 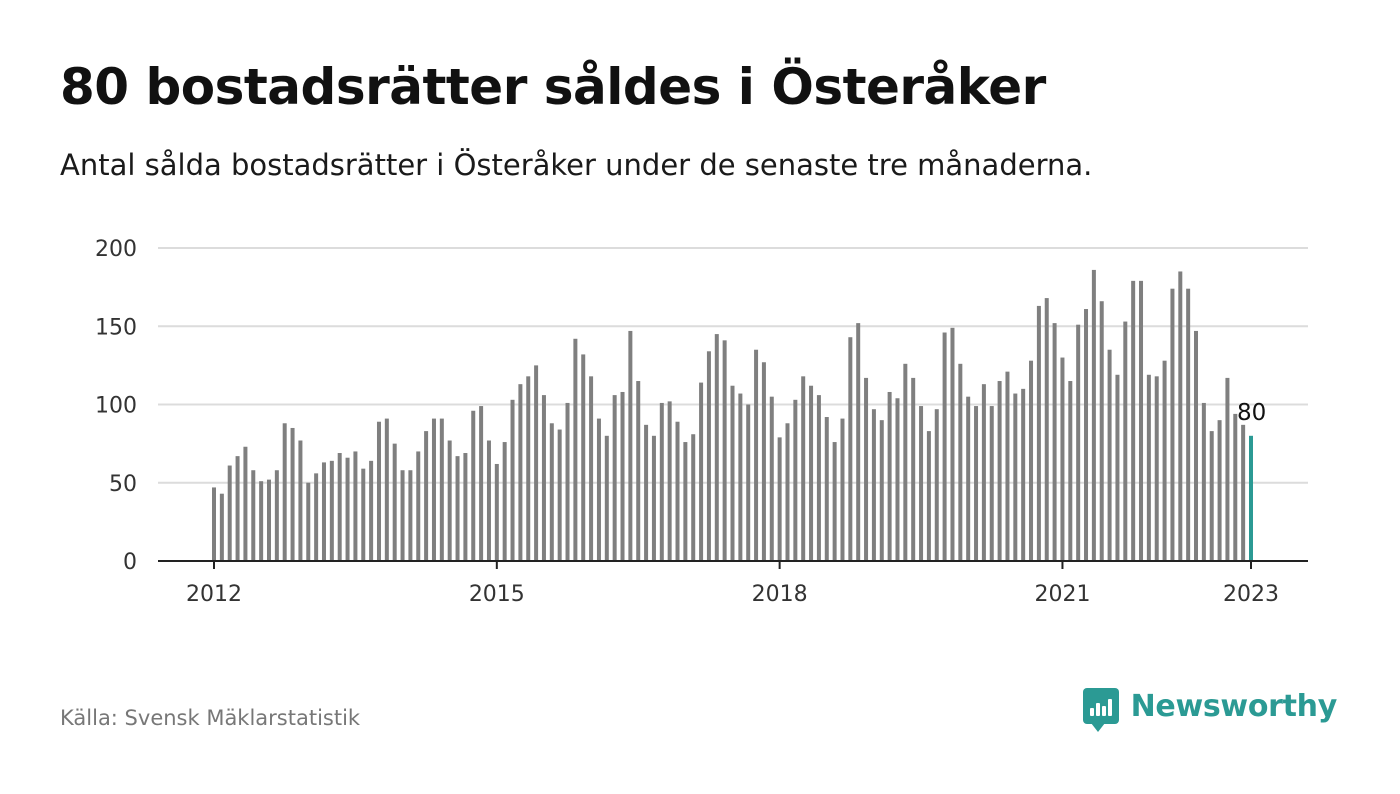 I want to click on bar-latest, so click(x=1251, y=498).